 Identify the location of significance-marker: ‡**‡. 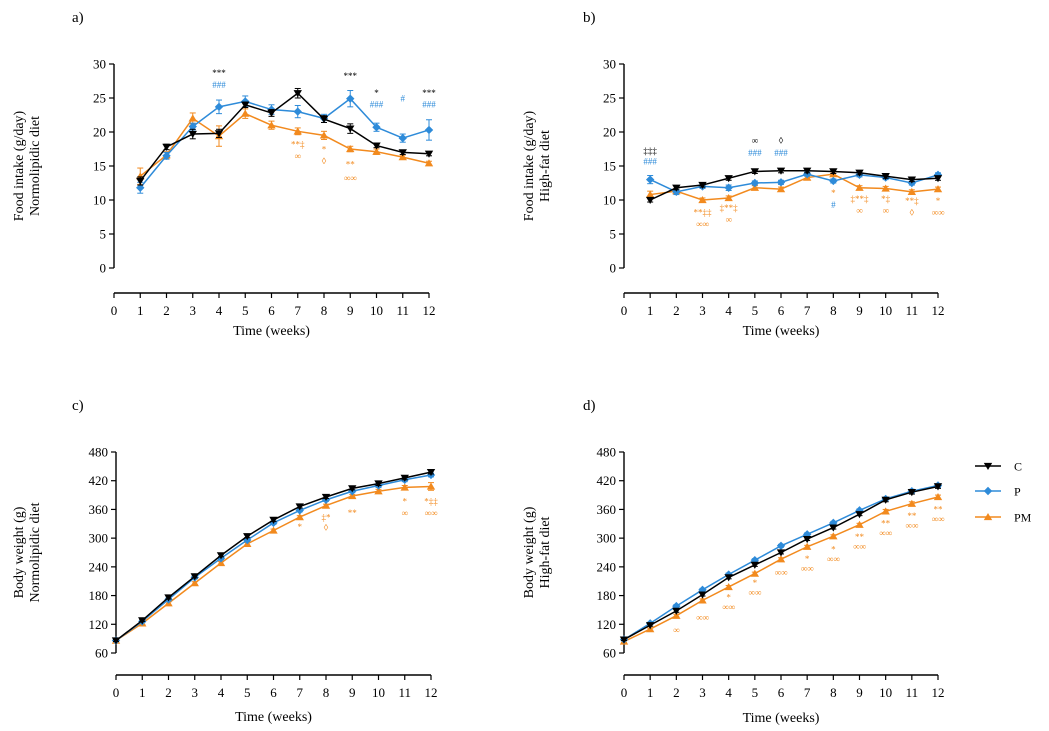
(860, 199).